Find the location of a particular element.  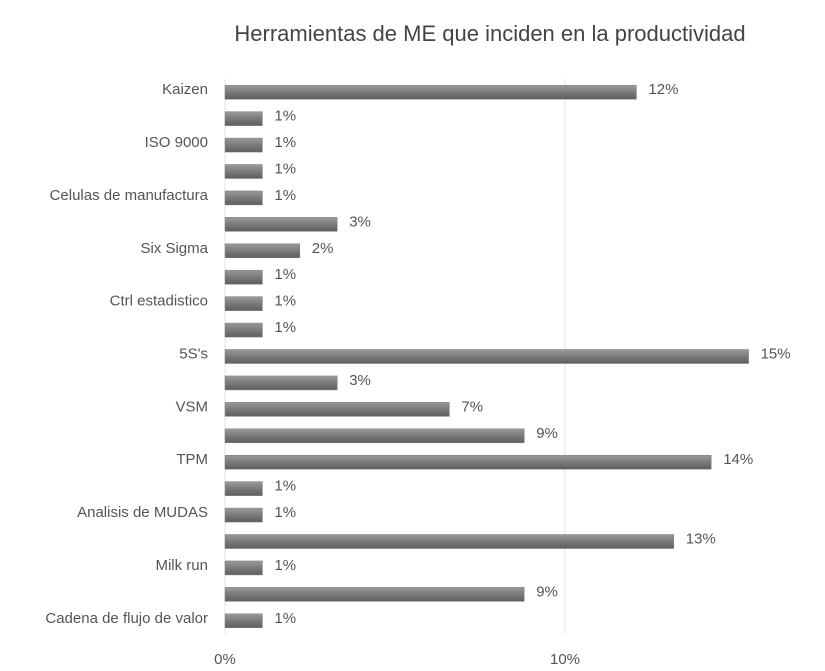

y-tick-label: Six Sigma is located at coordinates (174, 248).